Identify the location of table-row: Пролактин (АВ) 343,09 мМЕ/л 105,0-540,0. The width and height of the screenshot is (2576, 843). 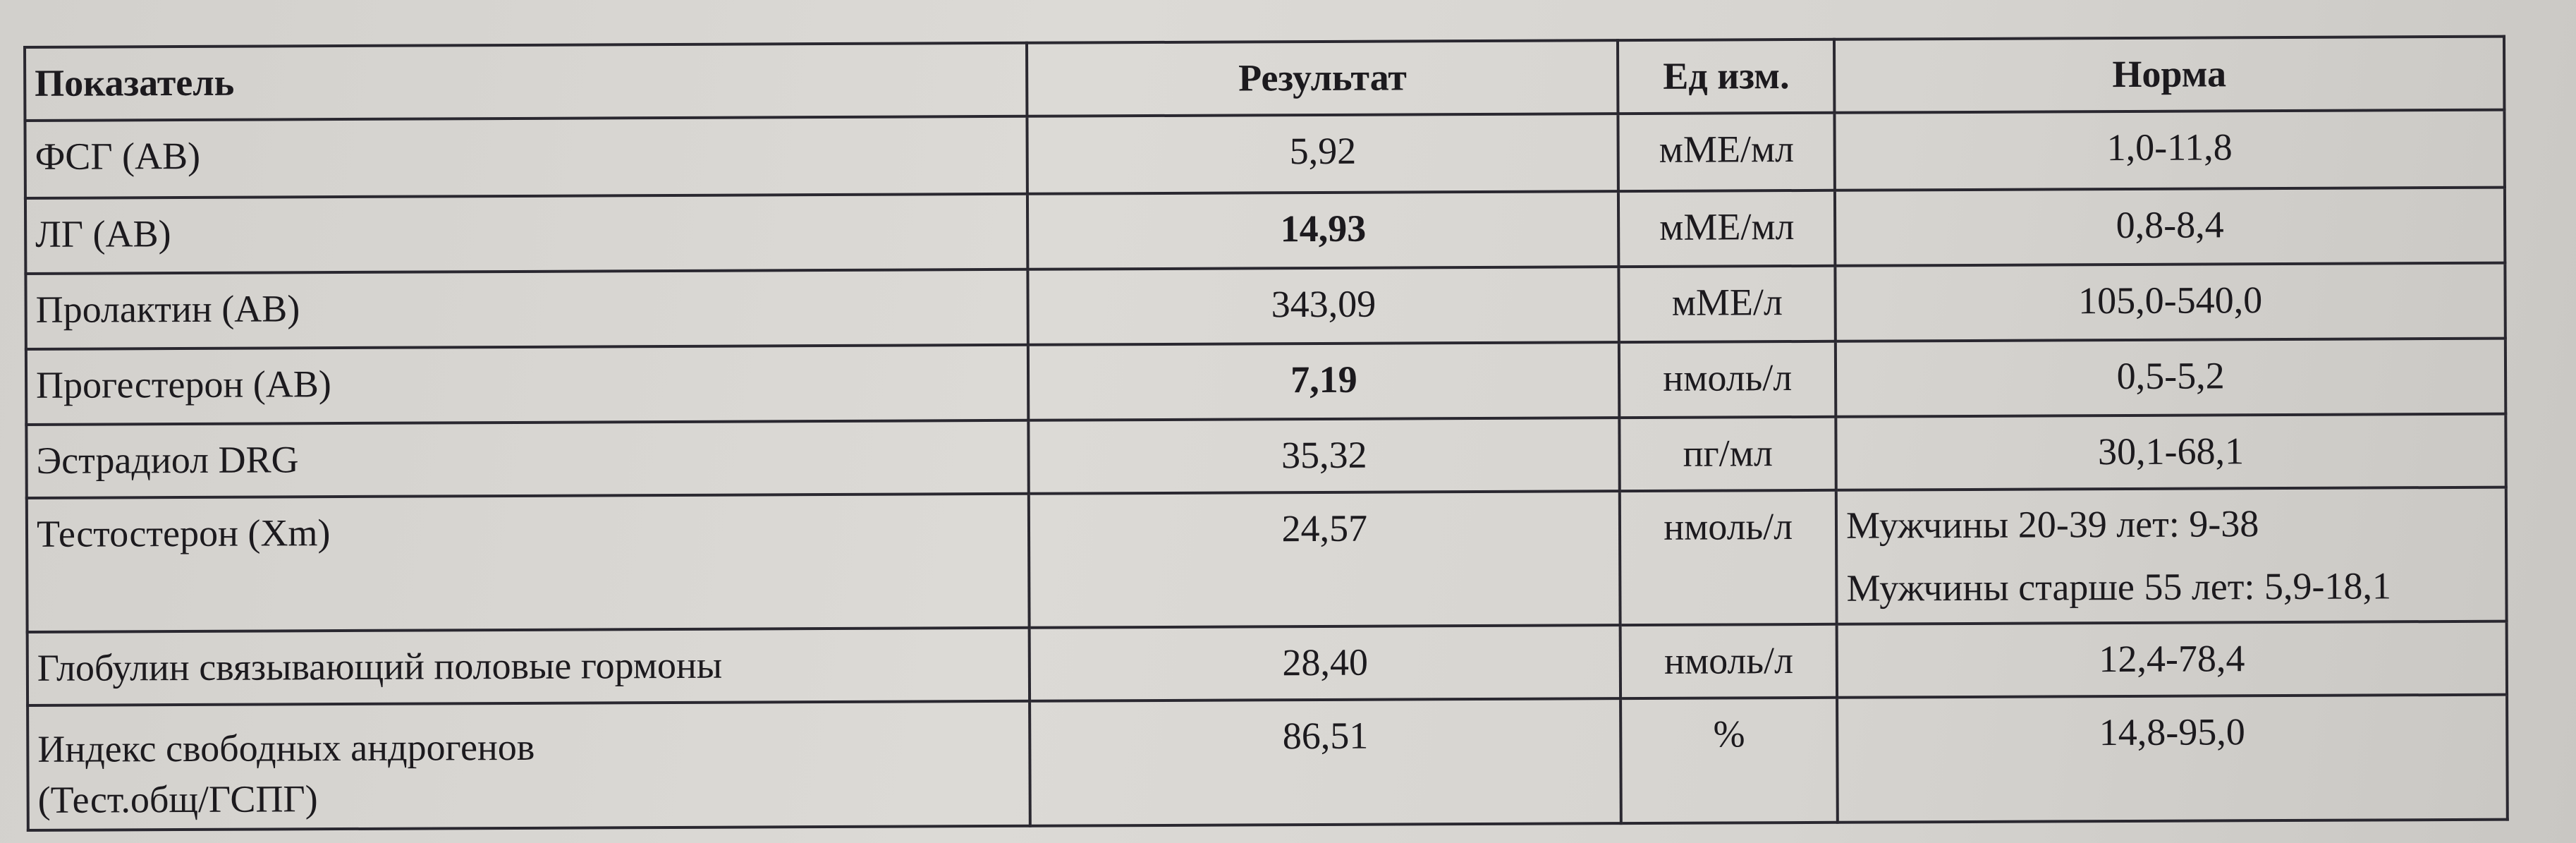
(1265, 305).